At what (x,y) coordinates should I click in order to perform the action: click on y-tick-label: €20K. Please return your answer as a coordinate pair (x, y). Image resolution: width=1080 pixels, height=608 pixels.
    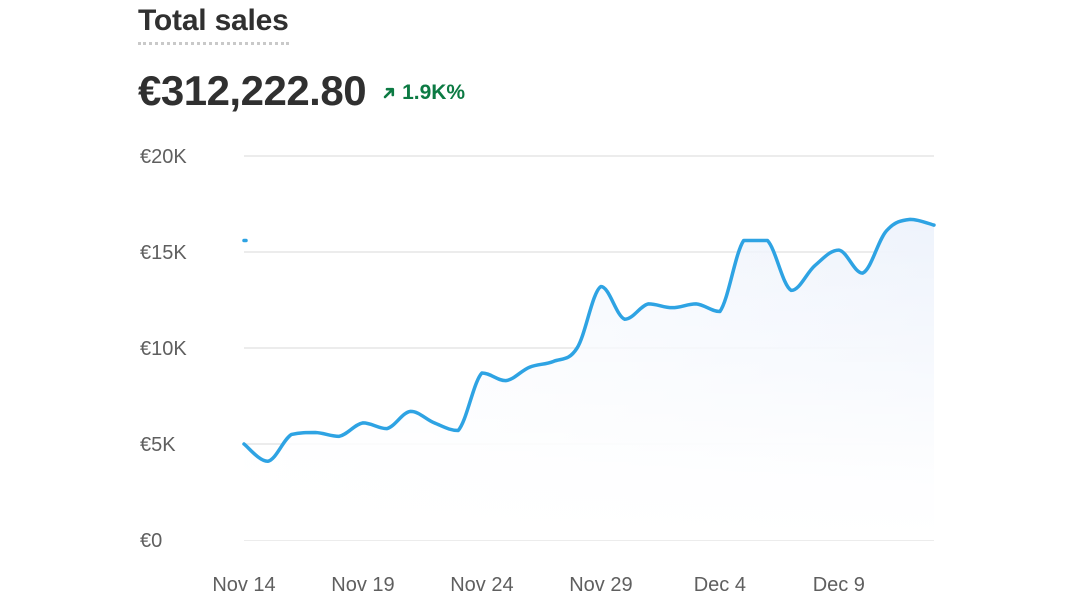
    Looking at the image, I should click on (163, 157).